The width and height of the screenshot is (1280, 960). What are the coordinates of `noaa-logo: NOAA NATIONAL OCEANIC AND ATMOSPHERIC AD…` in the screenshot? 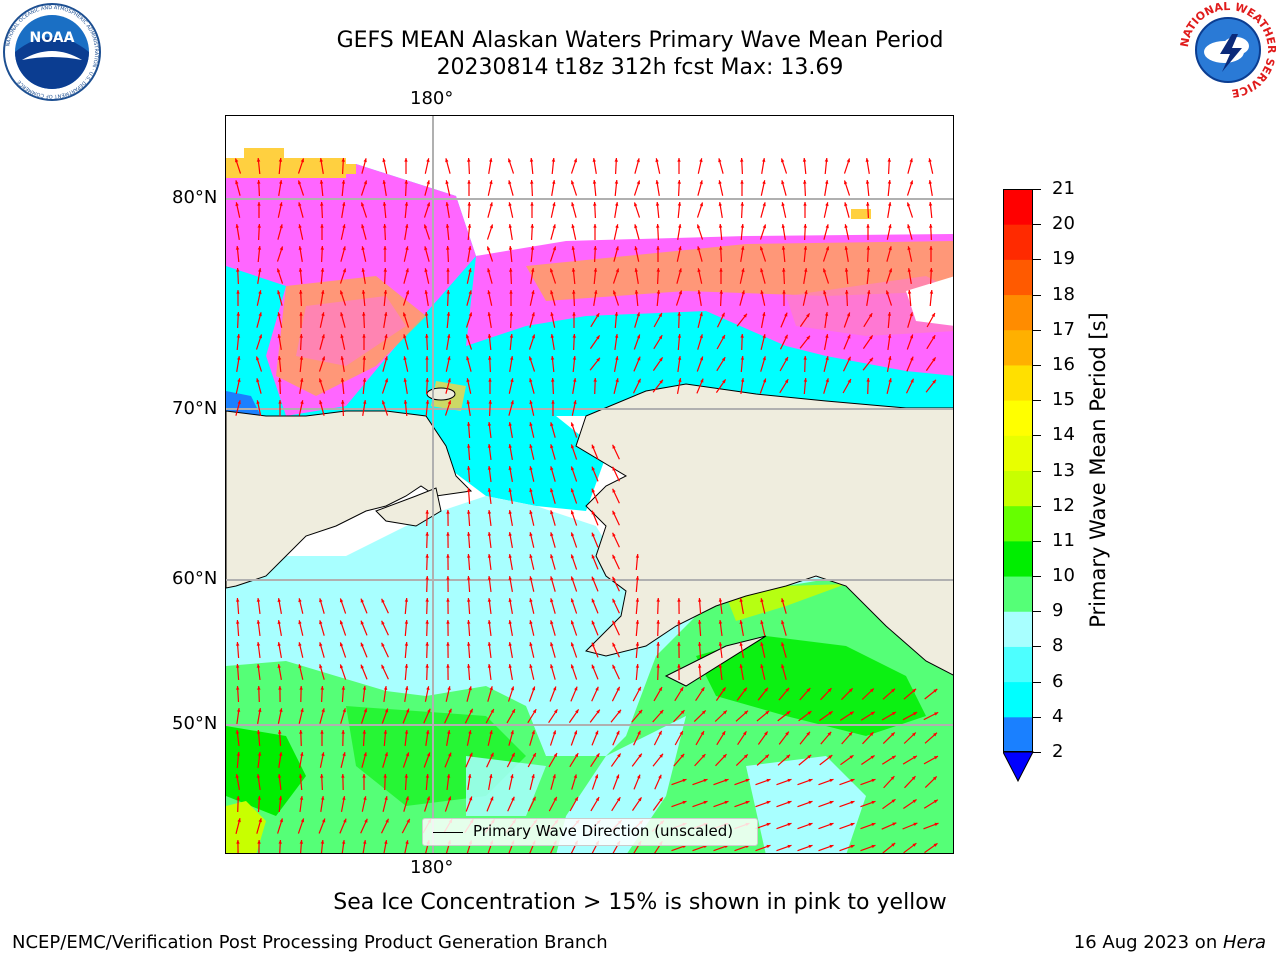 It's located at (52, 52).